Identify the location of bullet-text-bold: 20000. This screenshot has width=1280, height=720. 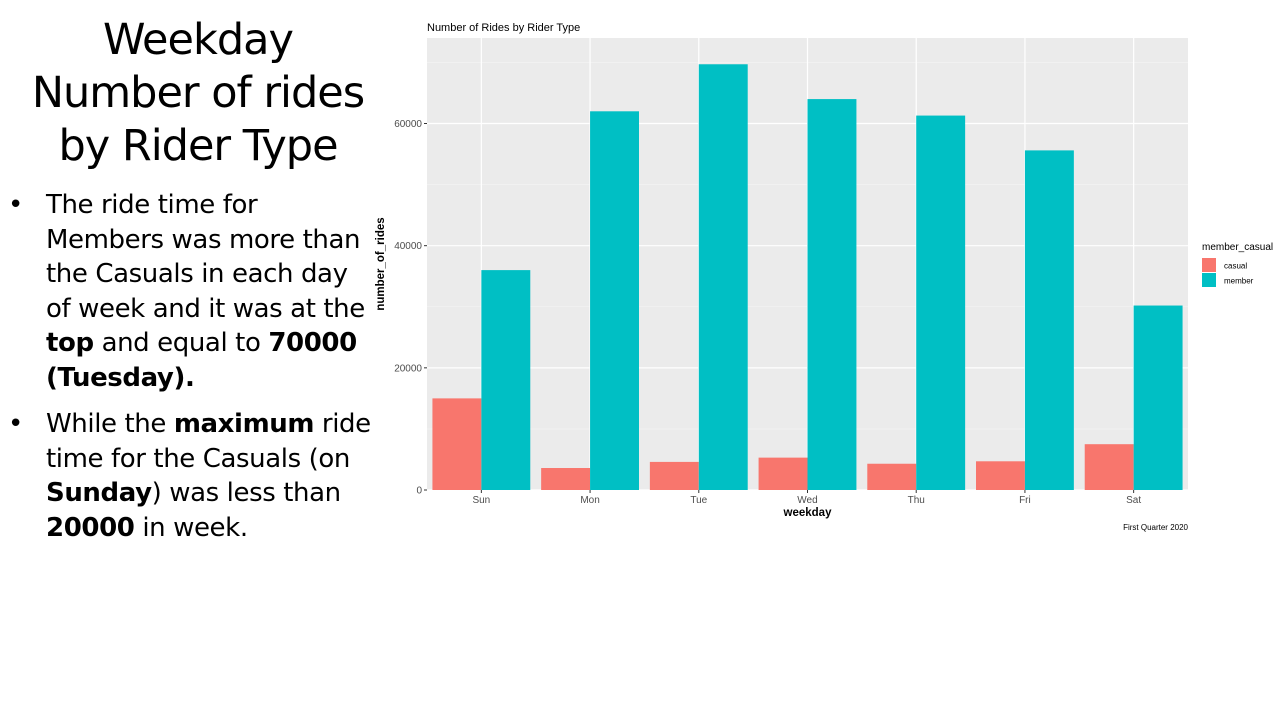
(90, 527).